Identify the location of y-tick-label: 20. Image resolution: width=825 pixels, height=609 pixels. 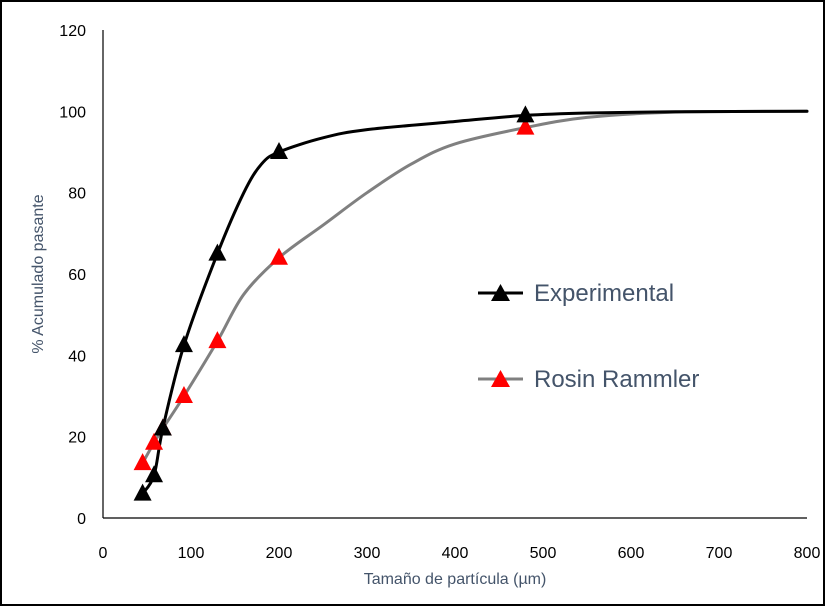
(77, 438).